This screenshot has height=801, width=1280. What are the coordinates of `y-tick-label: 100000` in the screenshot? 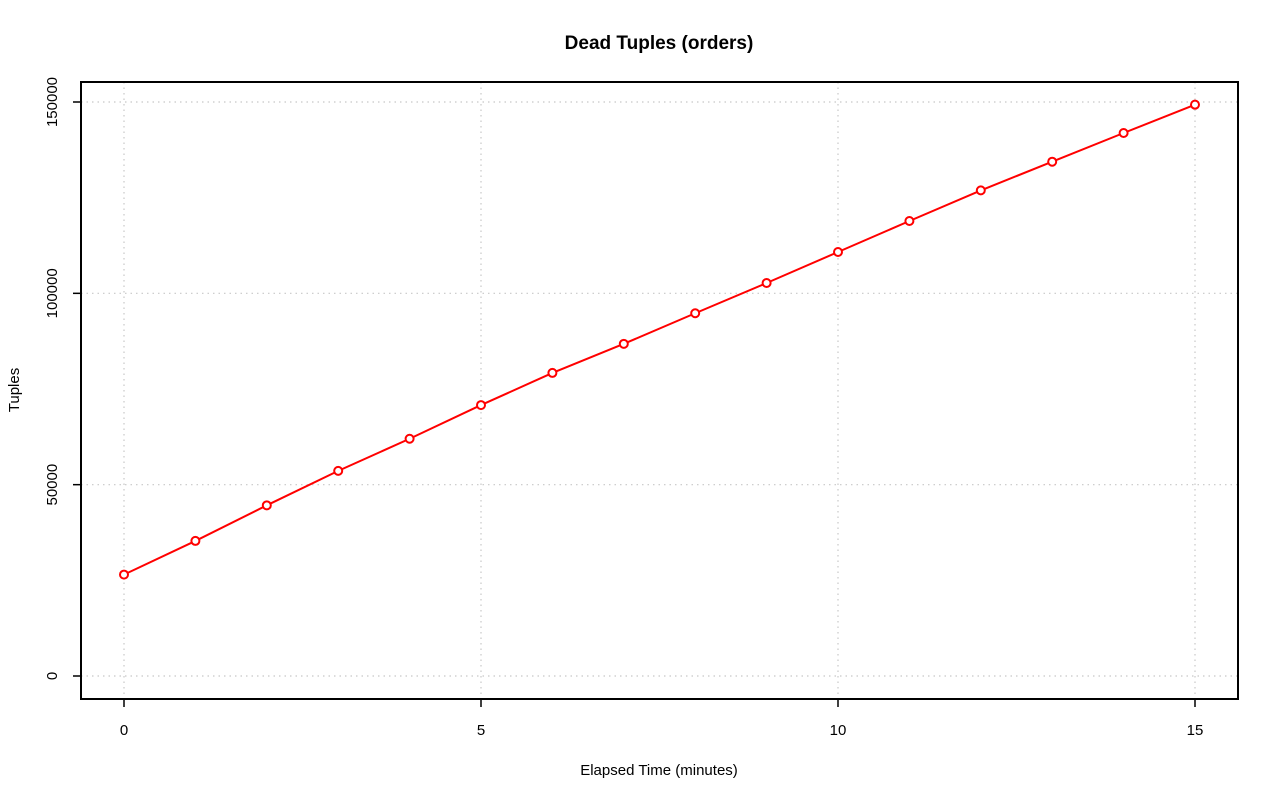 It's located at (52, 293).